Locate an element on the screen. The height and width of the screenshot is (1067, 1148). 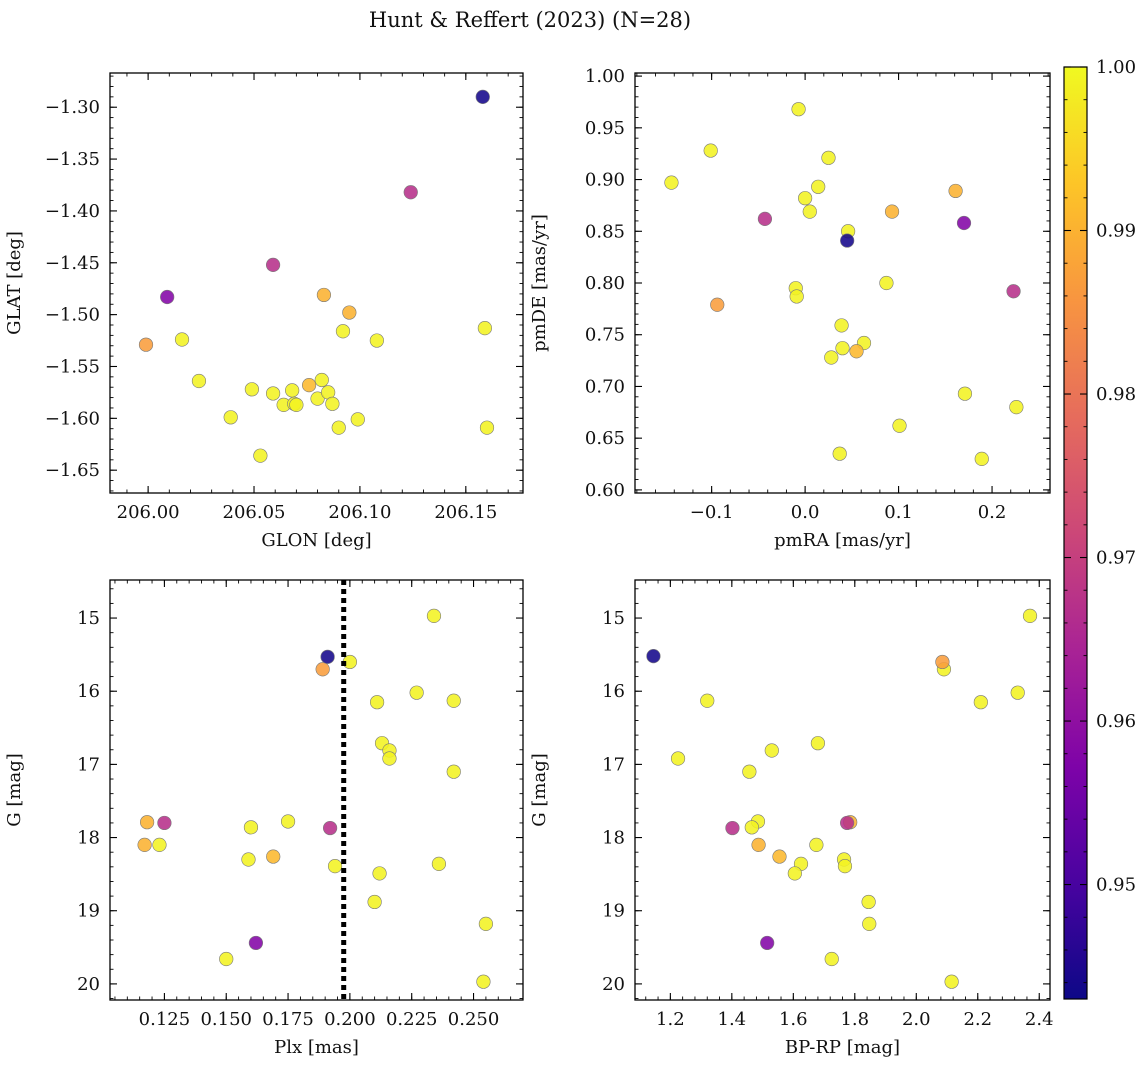
x-tick-label: 2.2 is located at coordinates (977, 1019).